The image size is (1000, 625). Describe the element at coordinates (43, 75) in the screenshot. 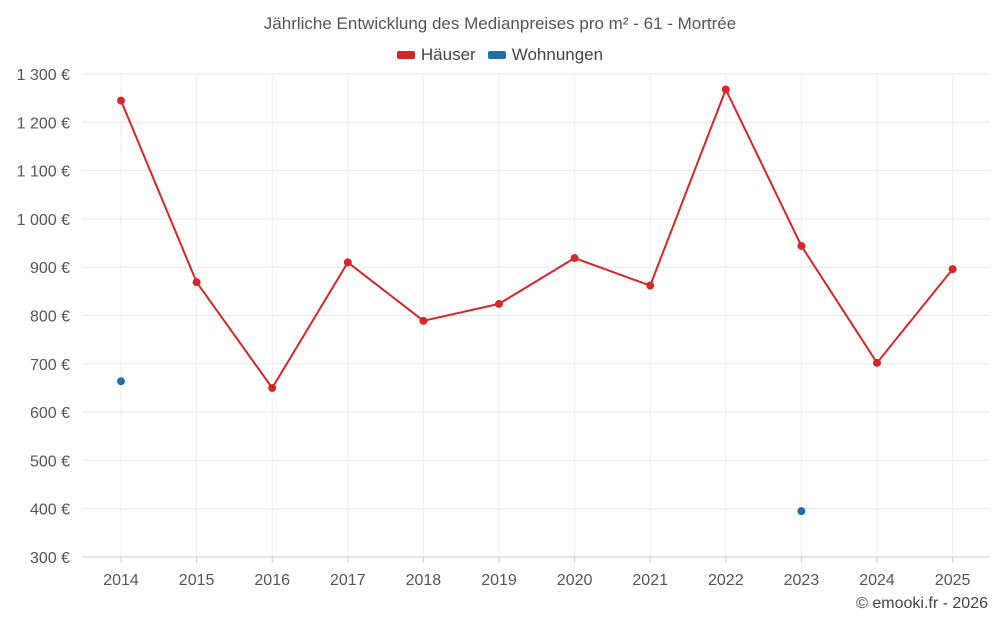

I see `y-tick-label: 1 300 €` at that location.